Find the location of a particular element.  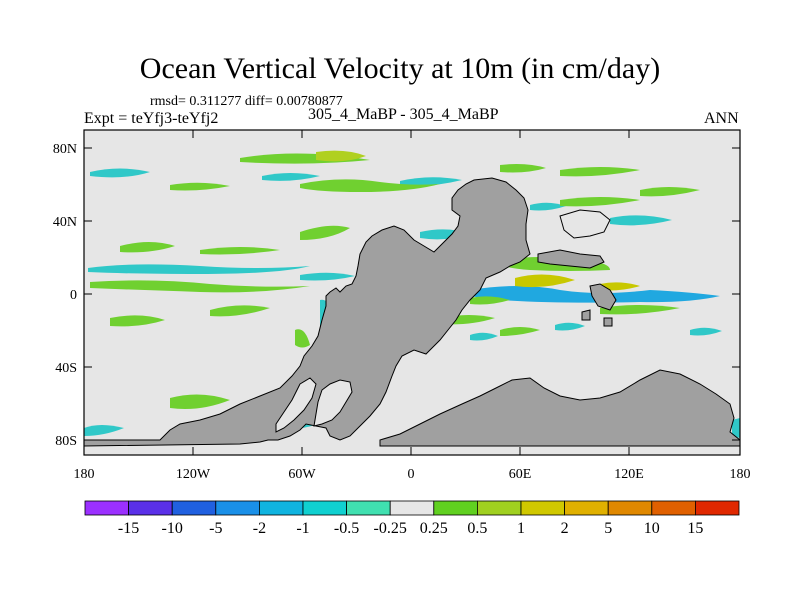

x-tick-180w: 180 is located at coordinates (84, 474).